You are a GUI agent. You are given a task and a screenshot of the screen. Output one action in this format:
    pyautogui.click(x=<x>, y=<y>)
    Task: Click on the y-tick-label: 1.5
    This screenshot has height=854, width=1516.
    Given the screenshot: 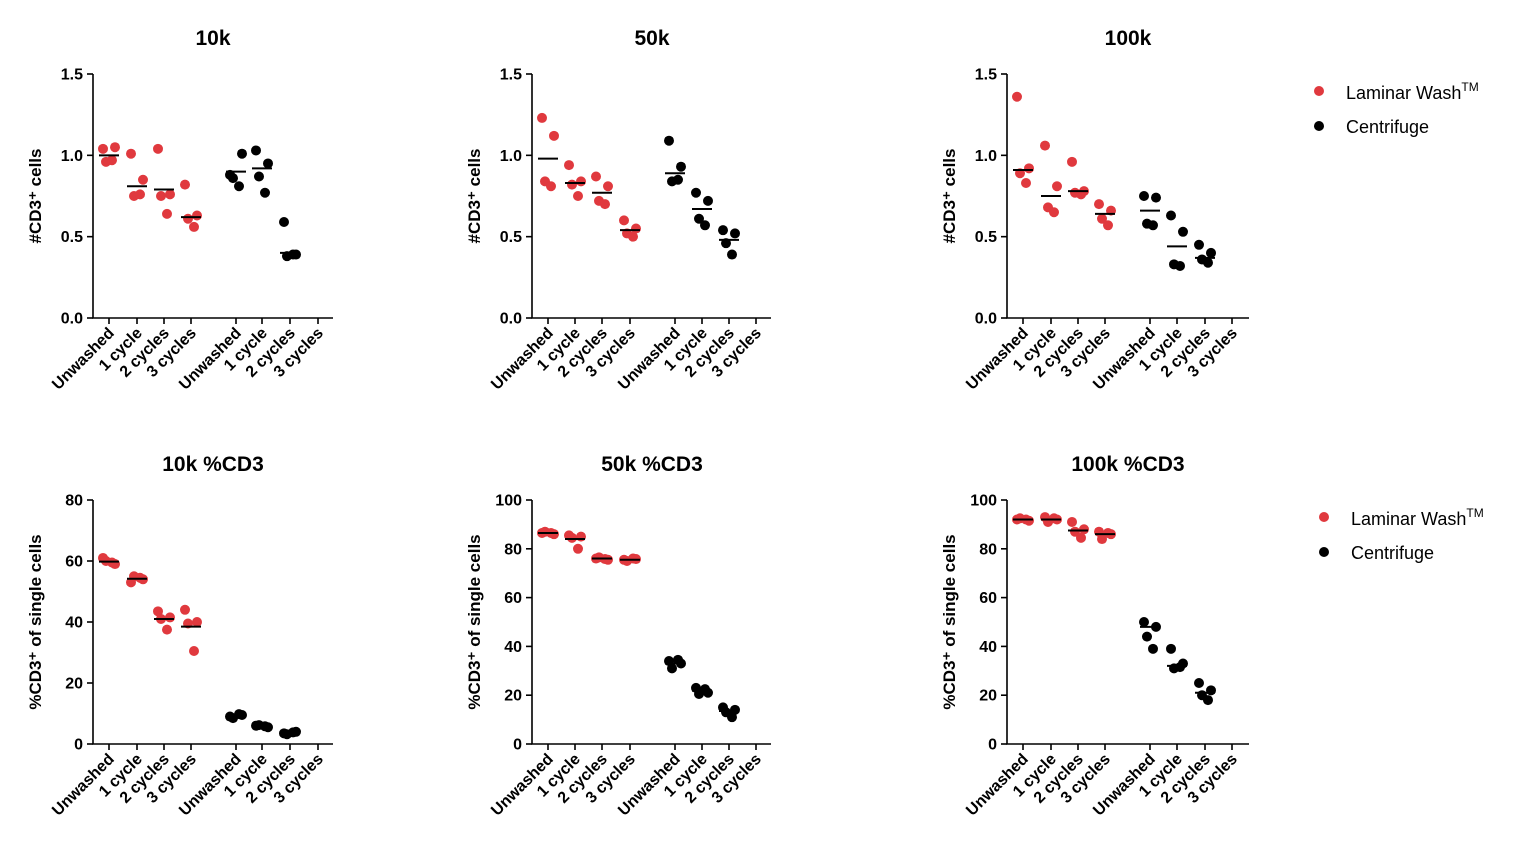 What is the action you would take?
    pyautogui.click(x=511, y=75)
    